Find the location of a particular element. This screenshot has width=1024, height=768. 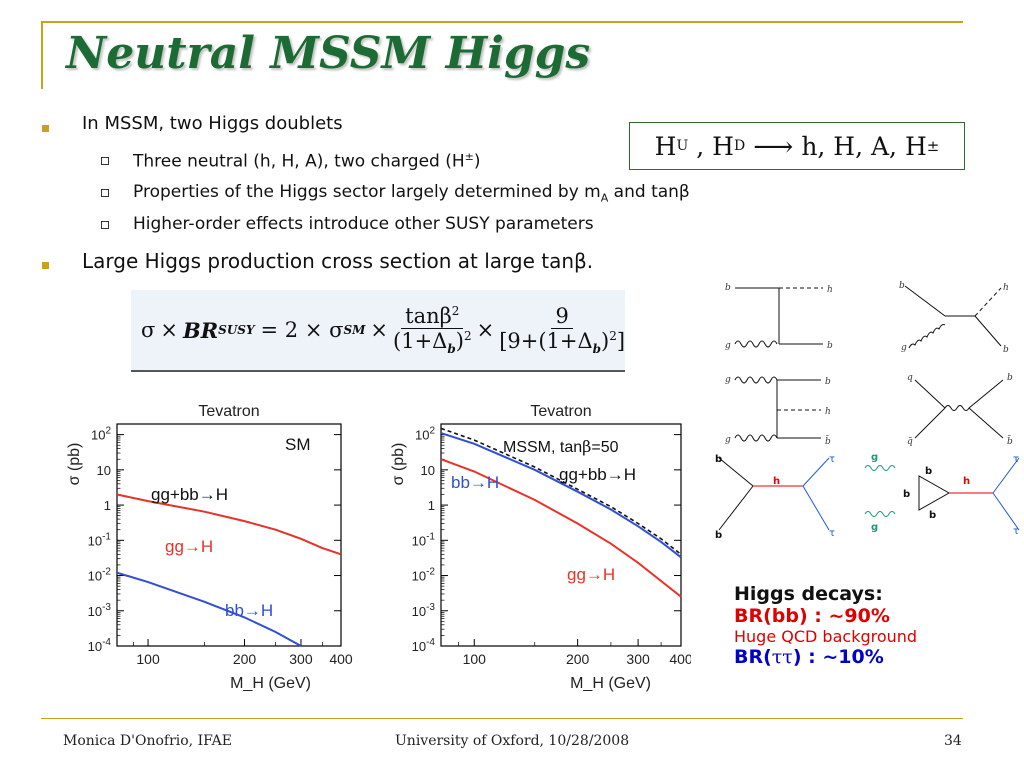

chart-2-legend-gg: gg→H is located at coordinates (591, 574).